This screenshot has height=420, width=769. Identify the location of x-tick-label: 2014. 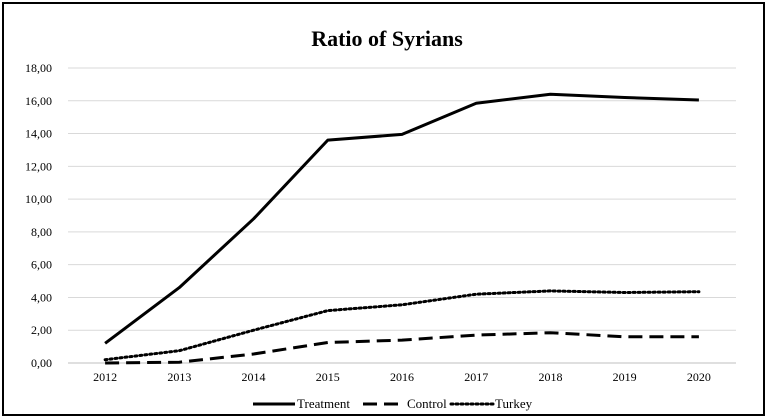
(254, 377).